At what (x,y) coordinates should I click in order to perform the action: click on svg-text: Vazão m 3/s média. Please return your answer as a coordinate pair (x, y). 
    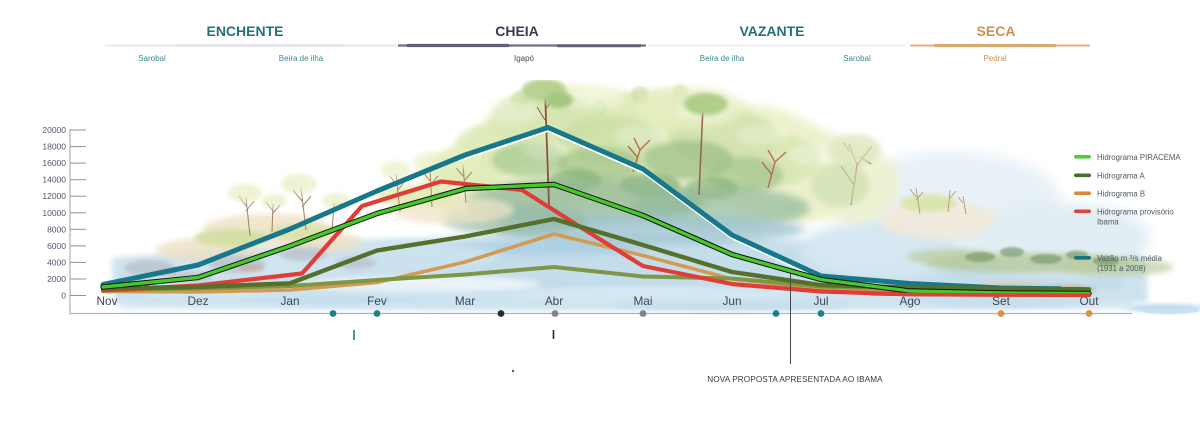
    Looking at the image, I should click on (1130, 258).